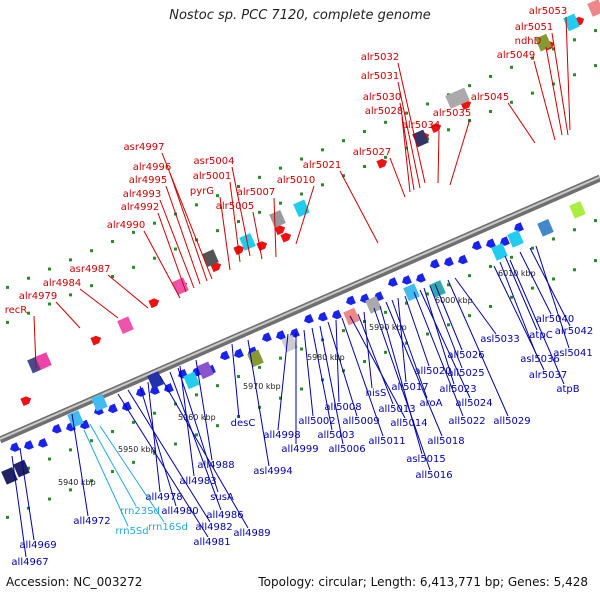 This screenshot has width=600, height=600. Describe the element at coordinates (555, 319) in the screenshot. I see `bottom-gene-label: alr5040` at that location.